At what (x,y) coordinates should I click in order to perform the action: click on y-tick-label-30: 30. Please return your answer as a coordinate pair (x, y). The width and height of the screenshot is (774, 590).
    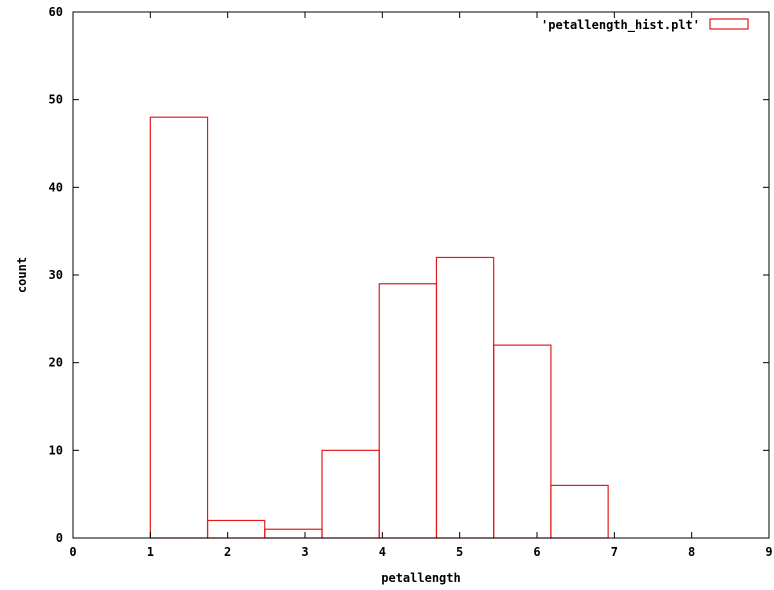
    Looking at the image, I should click on (56, 275).